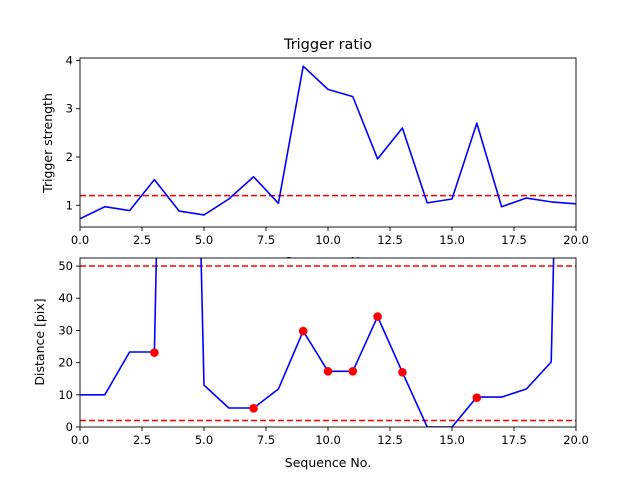 The width and height of the screenshot is (640, 480). Describe the element at coordinates (65, 266) in the screenshot. I see `y-tick-label: 50` at that location.